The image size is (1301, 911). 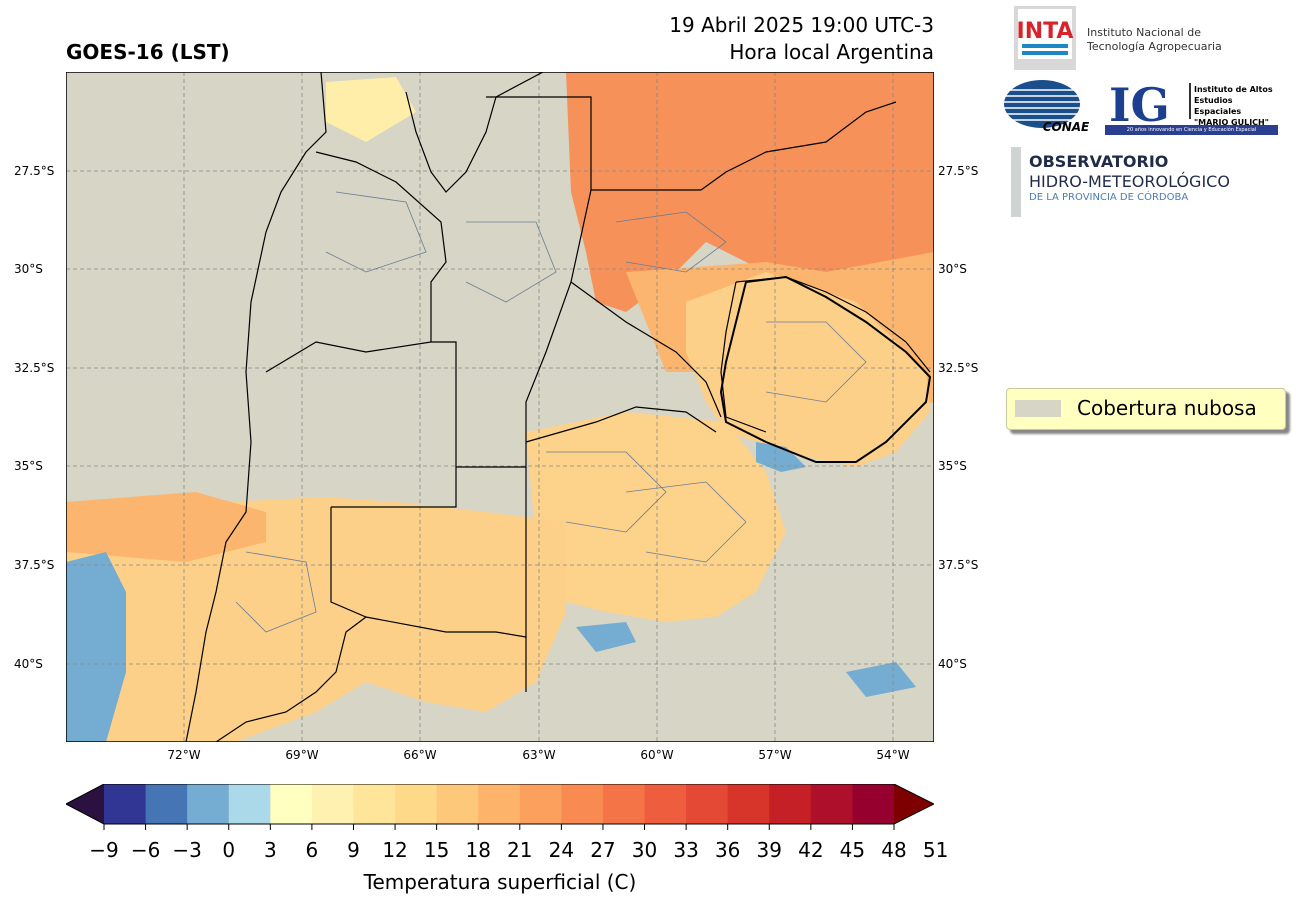 I want to click on ig-mark: IG, so click(x=1139, y=105).